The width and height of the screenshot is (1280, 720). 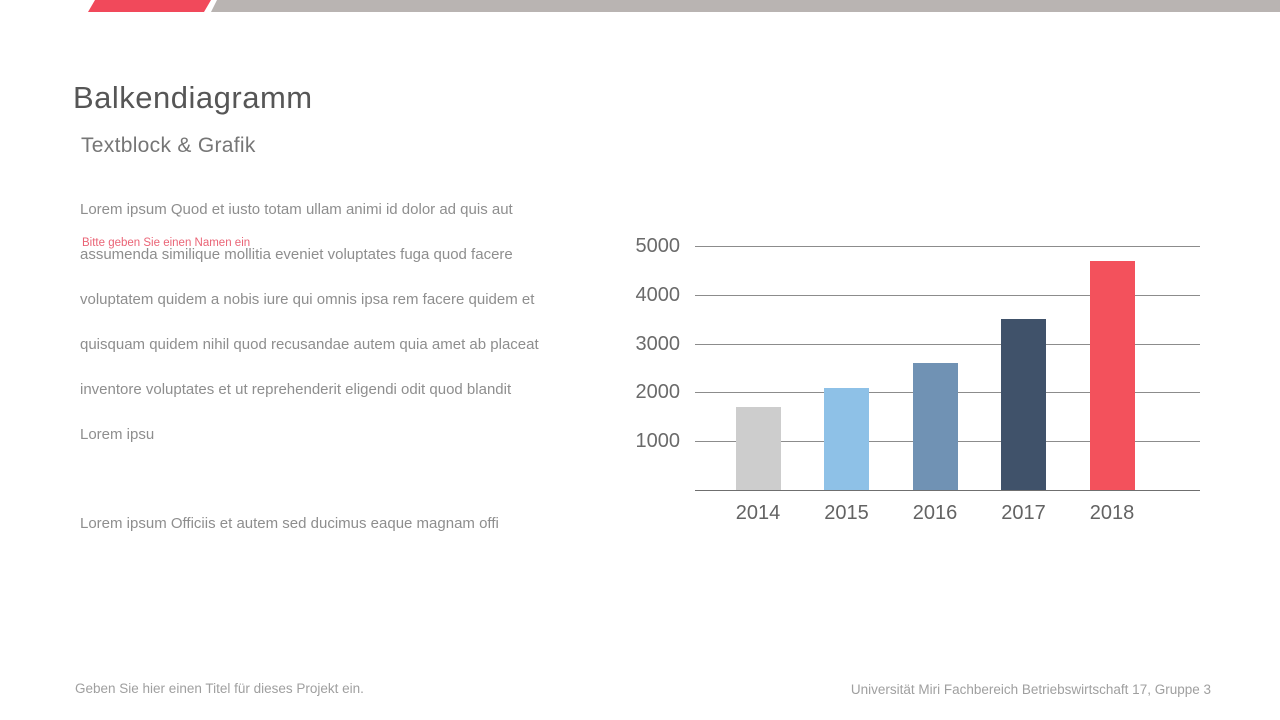 I want to click on x-tick-label: 2014, so click(x=758, y=513).